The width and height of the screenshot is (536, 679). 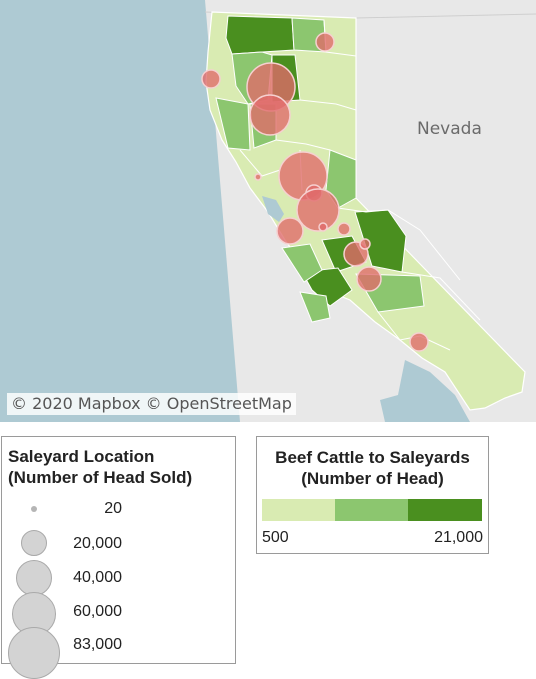 What do you see at coordinates (97, 611) in the screenshot?
I see `legend-size-label: 60,000` at bounding box center [97, 611].